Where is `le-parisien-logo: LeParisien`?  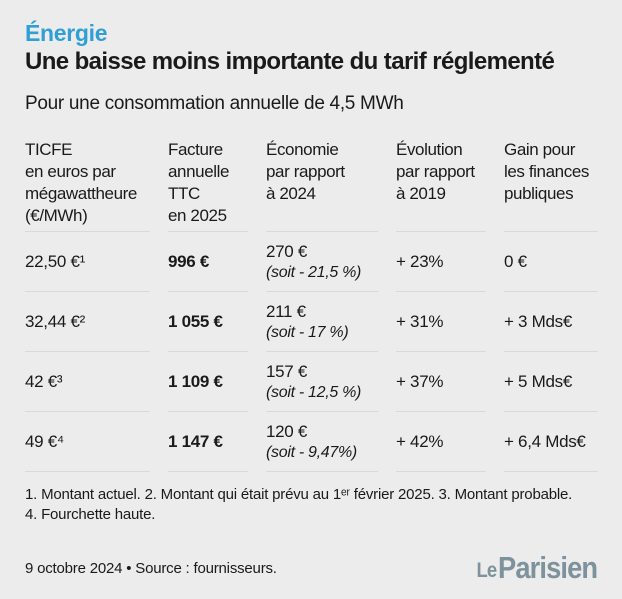
le-parisien-logo: LeParisien is located at coordinates (537, 568).